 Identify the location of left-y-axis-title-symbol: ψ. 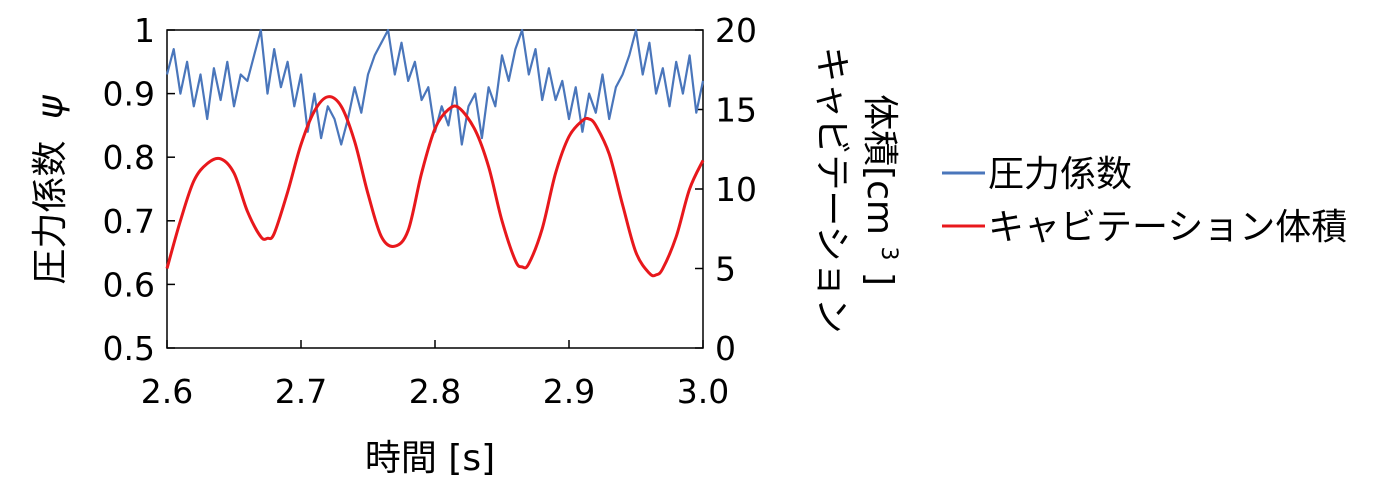
(50, 106).